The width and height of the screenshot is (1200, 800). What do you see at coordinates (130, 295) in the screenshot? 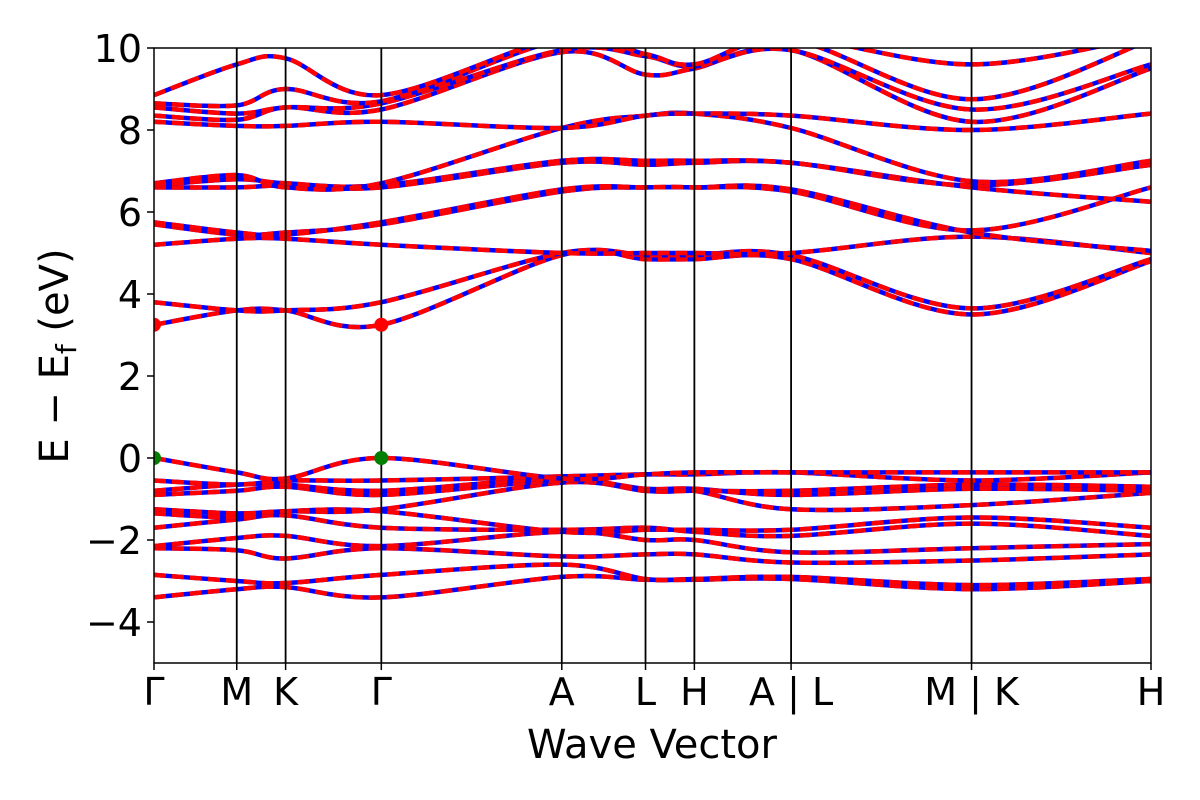
I see `y-tick-label: 4` at bounding box center [130, 295].